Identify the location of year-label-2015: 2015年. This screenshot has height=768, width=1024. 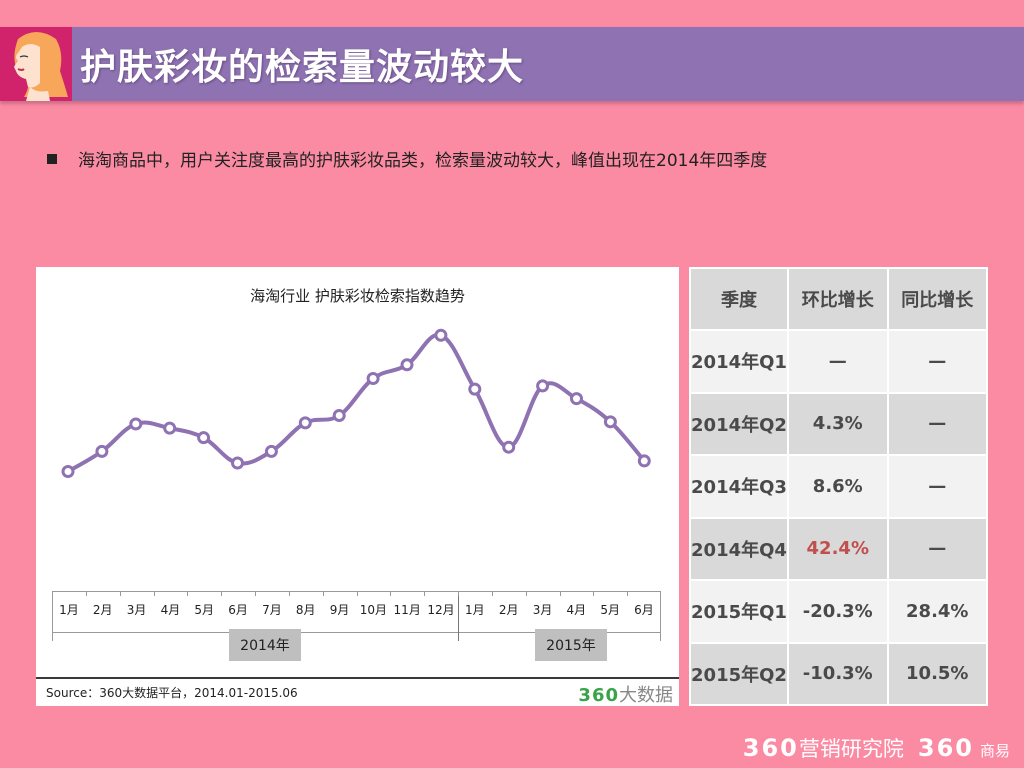
(571, 645).